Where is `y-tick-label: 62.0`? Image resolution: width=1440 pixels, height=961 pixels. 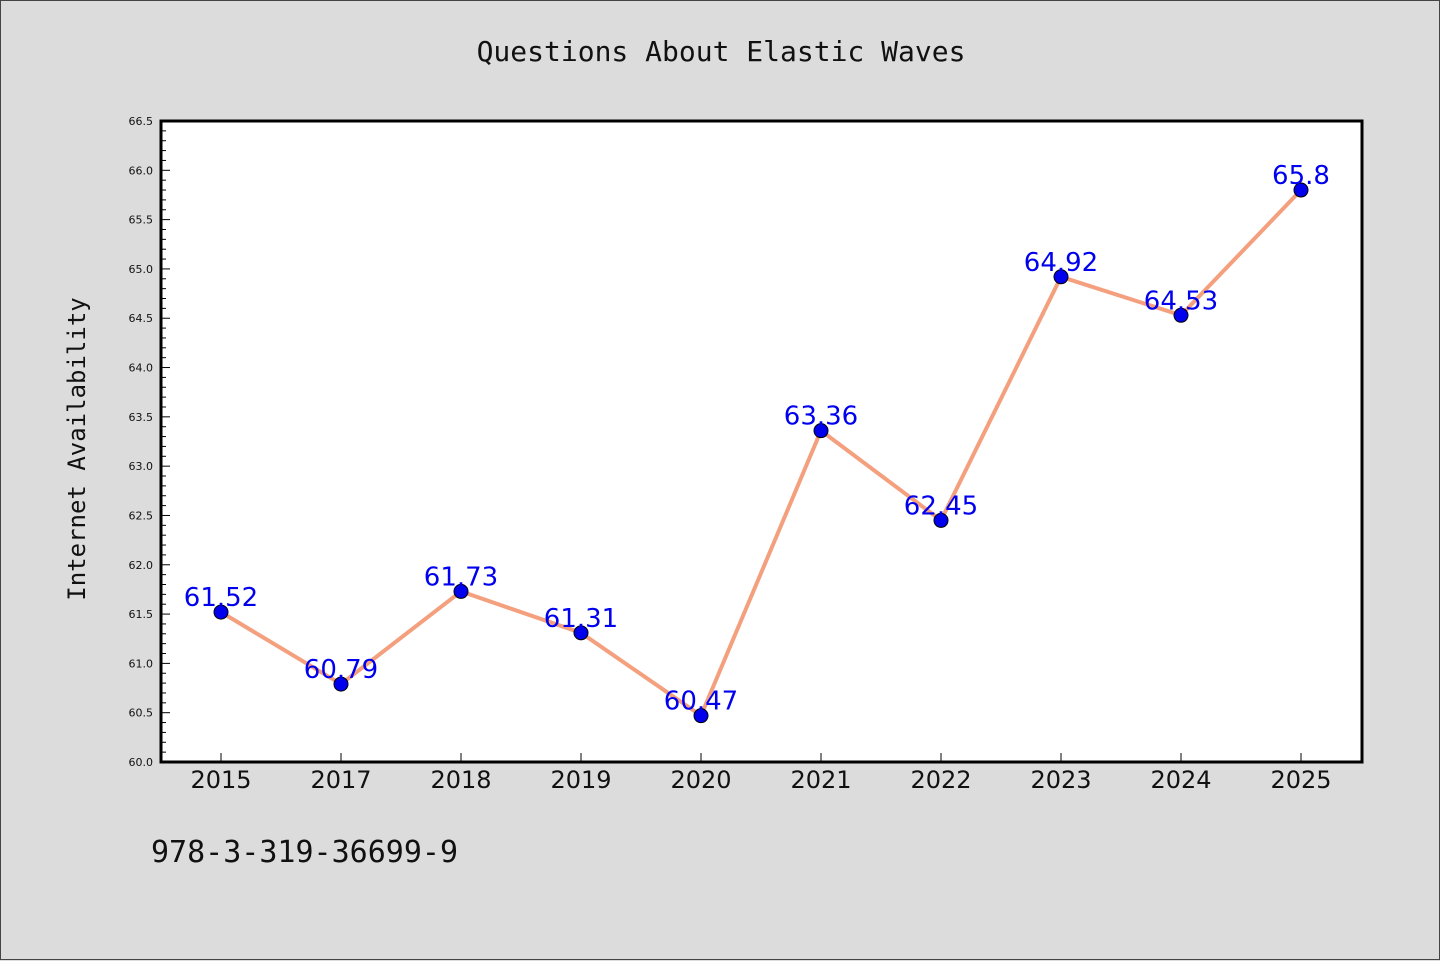 y-tick-label: 62.0 is located at coordinates (141, 565).